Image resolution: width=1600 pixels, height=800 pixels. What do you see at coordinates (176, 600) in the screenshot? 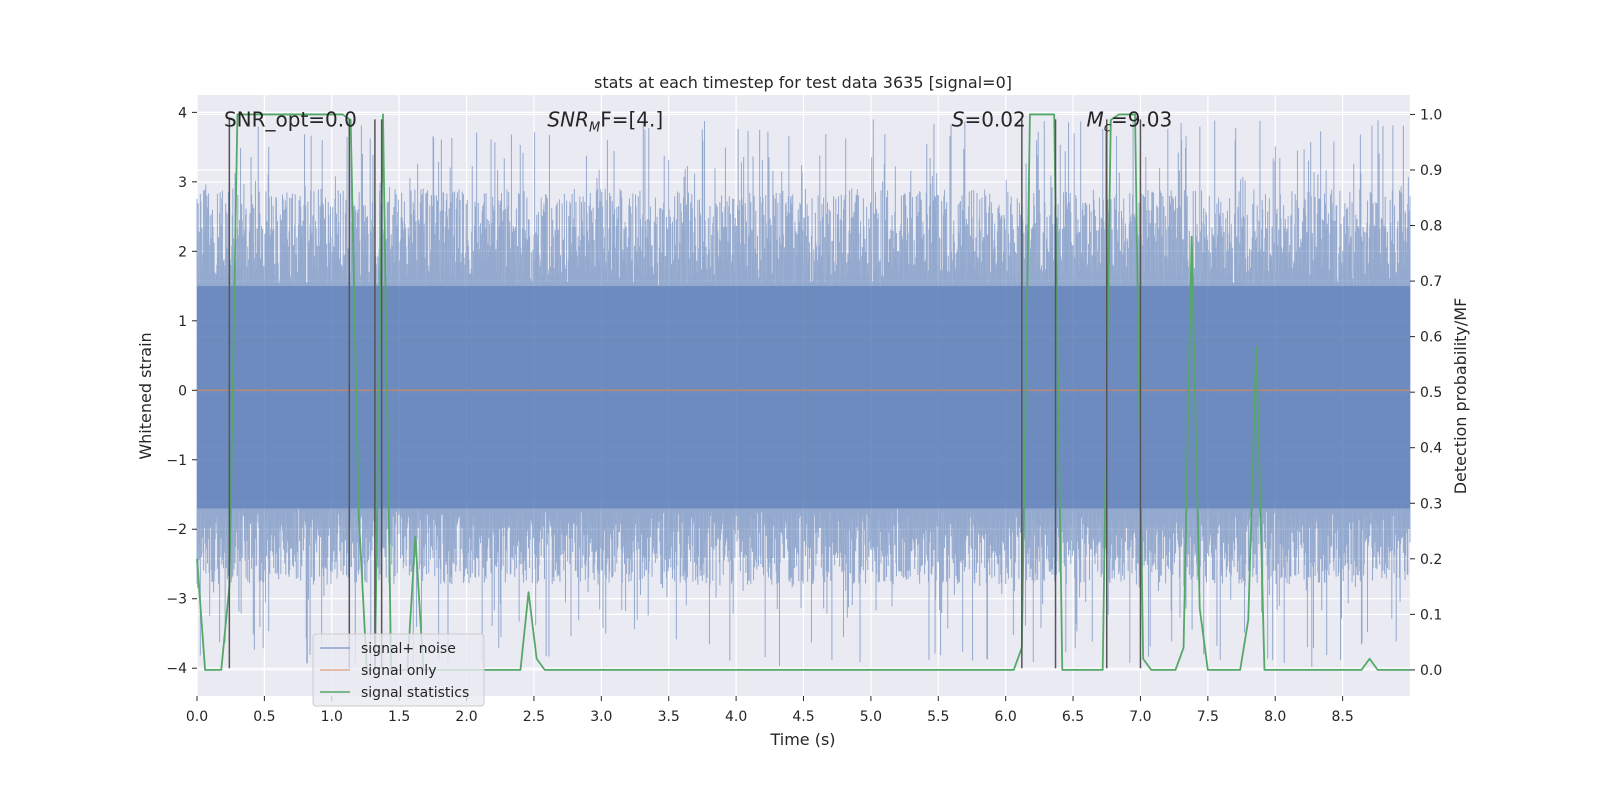
I see `y-tick-label: −3` at bounding box center [176, 600].